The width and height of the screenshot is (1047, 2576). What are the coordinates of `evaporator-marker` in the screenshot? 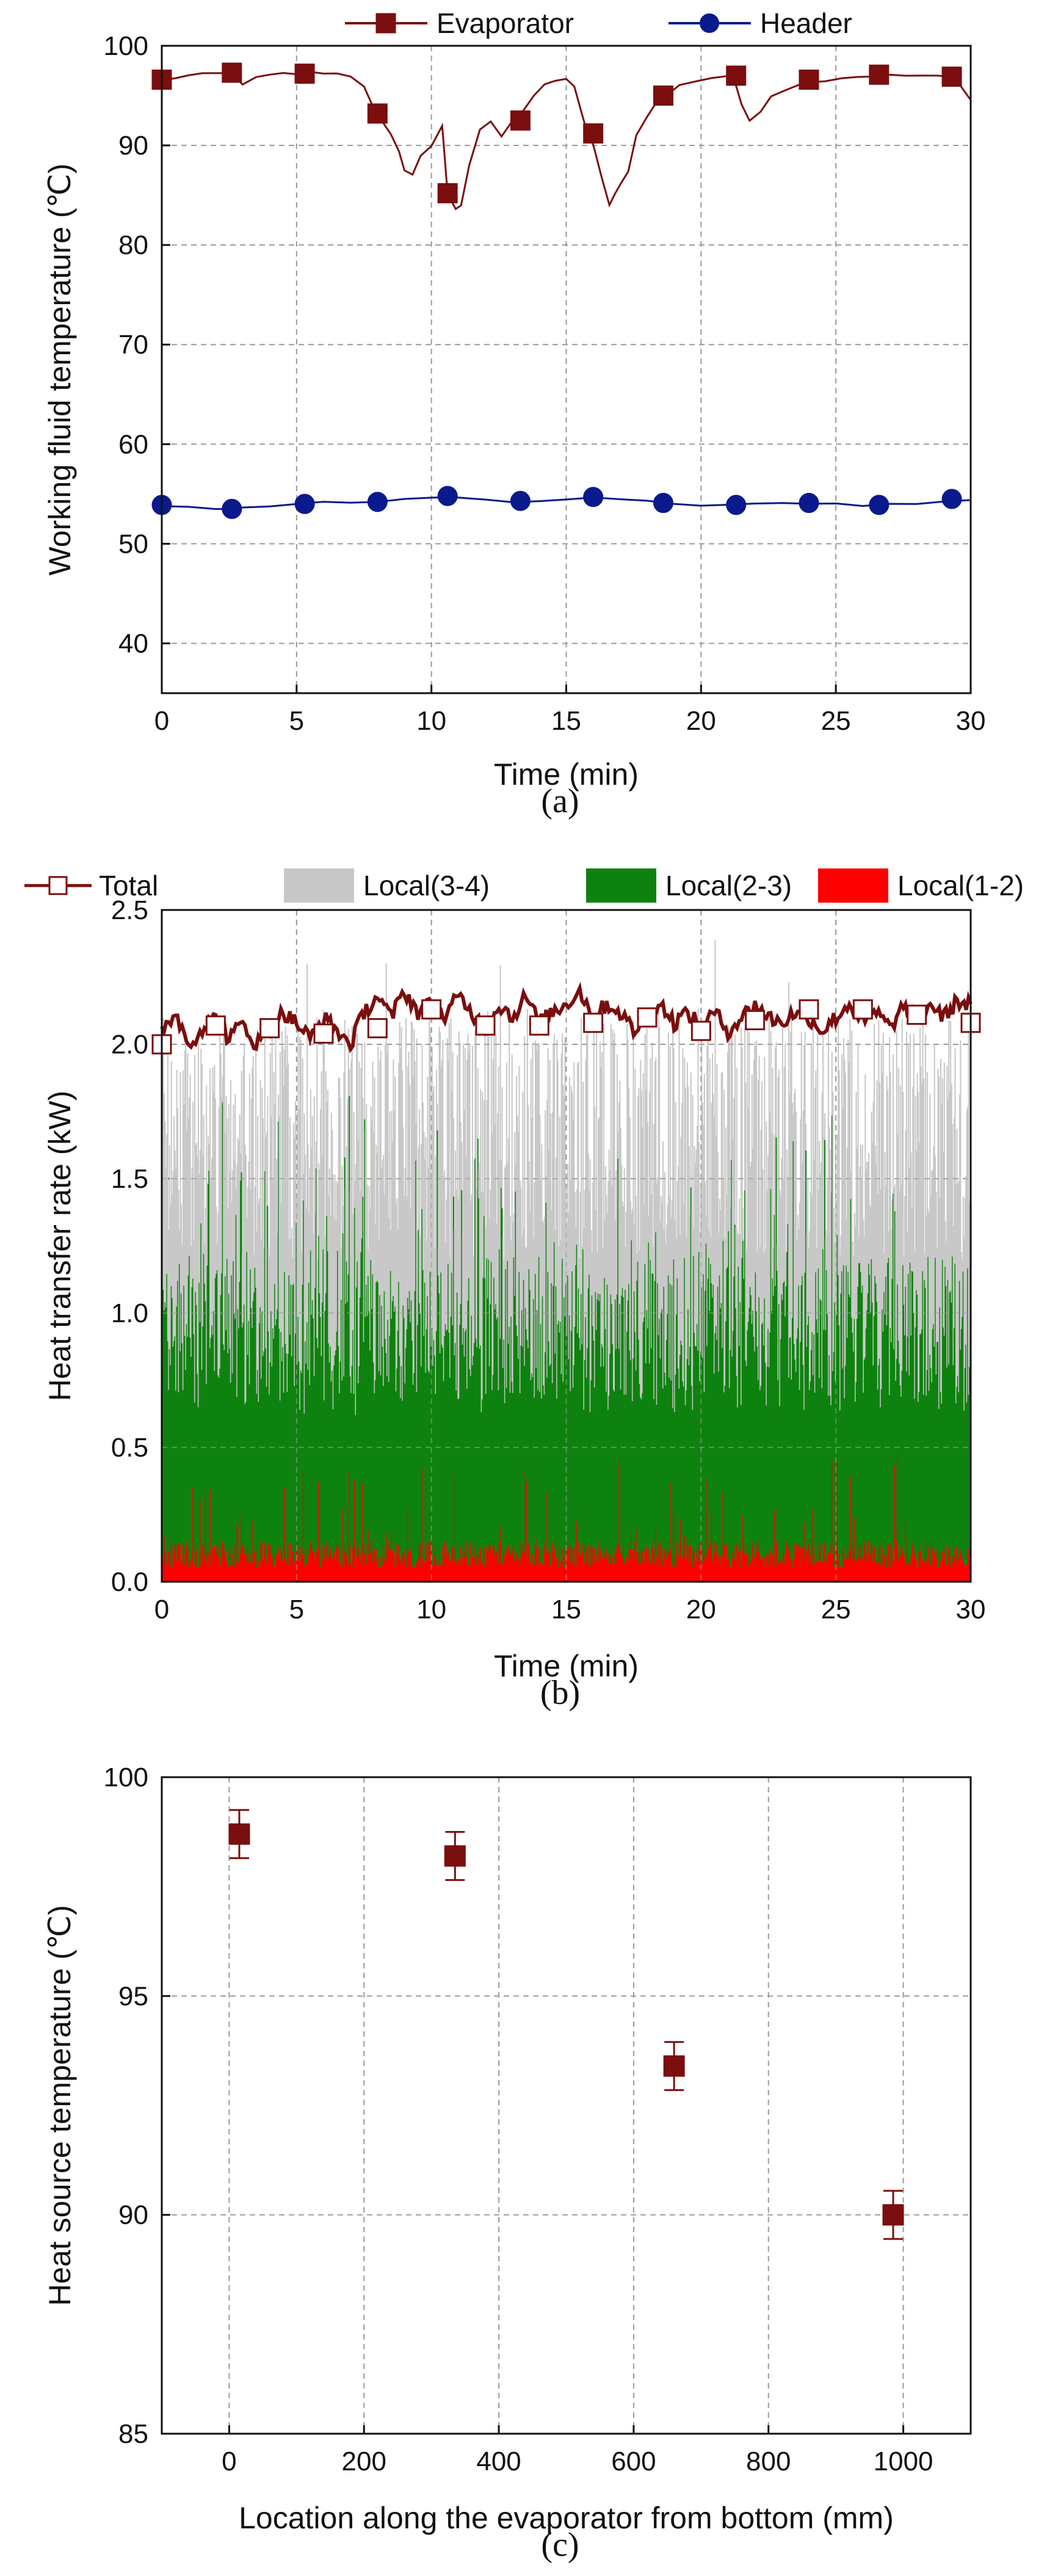 It's located at (593, 133).